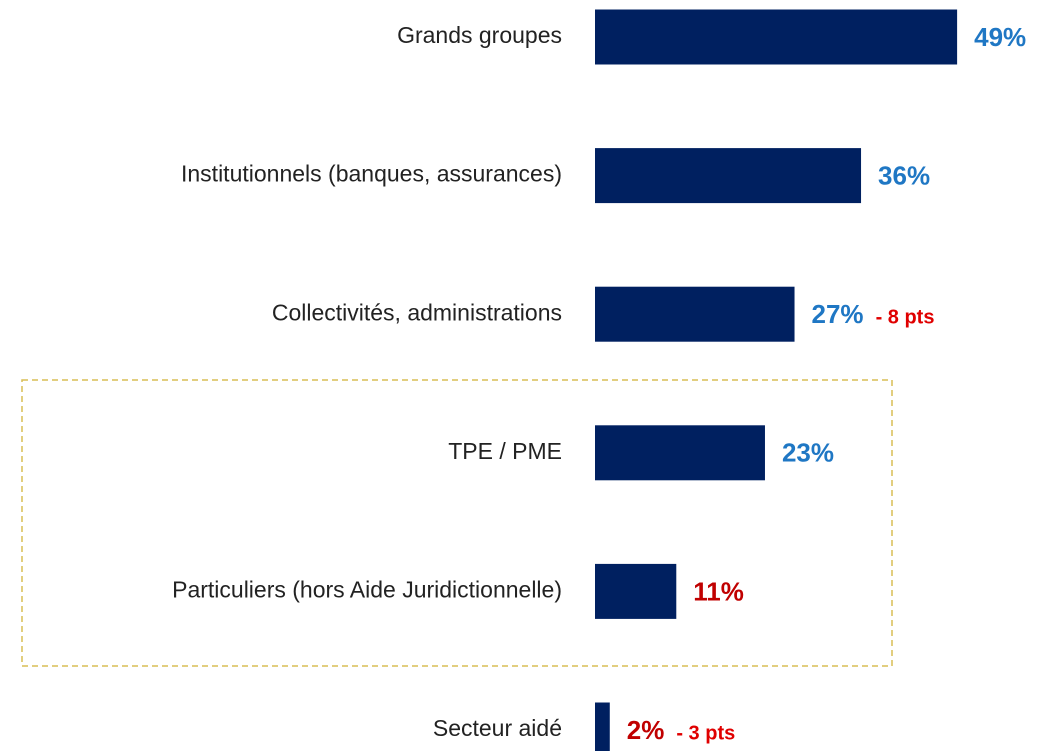  Describe the element at coordinates (905, 317) in the screenshot. I see `note-label: - 8 pts` at that location.